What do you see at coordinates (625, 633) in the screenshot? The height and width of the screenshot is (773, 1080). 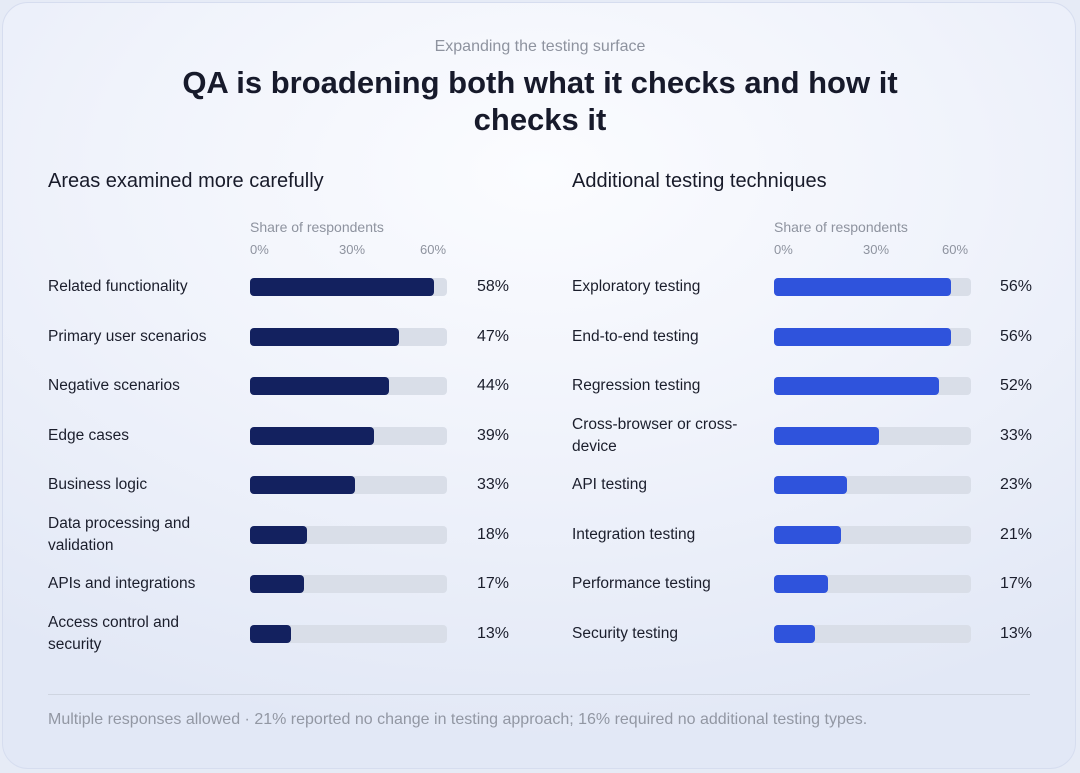 I see `right-category-label: Security testing` at bounding box center [625, 633].